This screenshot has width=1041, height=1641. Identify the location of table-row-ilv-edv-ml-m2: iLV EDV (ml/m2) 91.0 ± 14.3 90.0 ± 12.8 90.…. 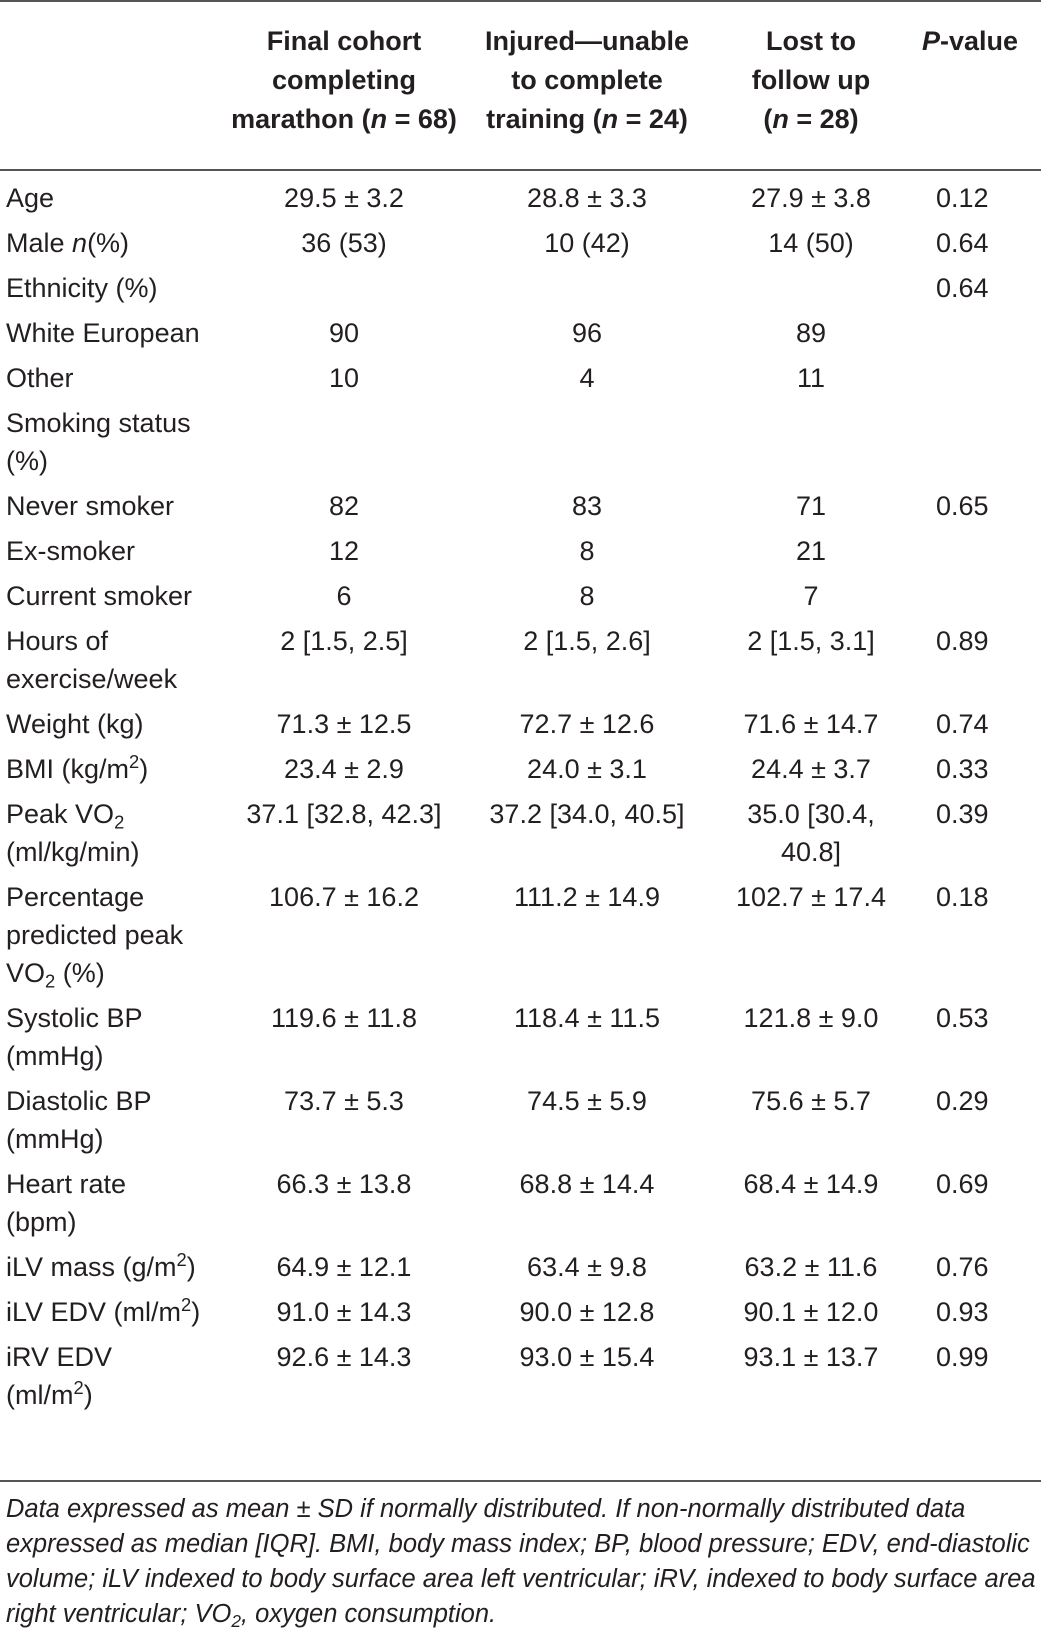
(520, 1315).